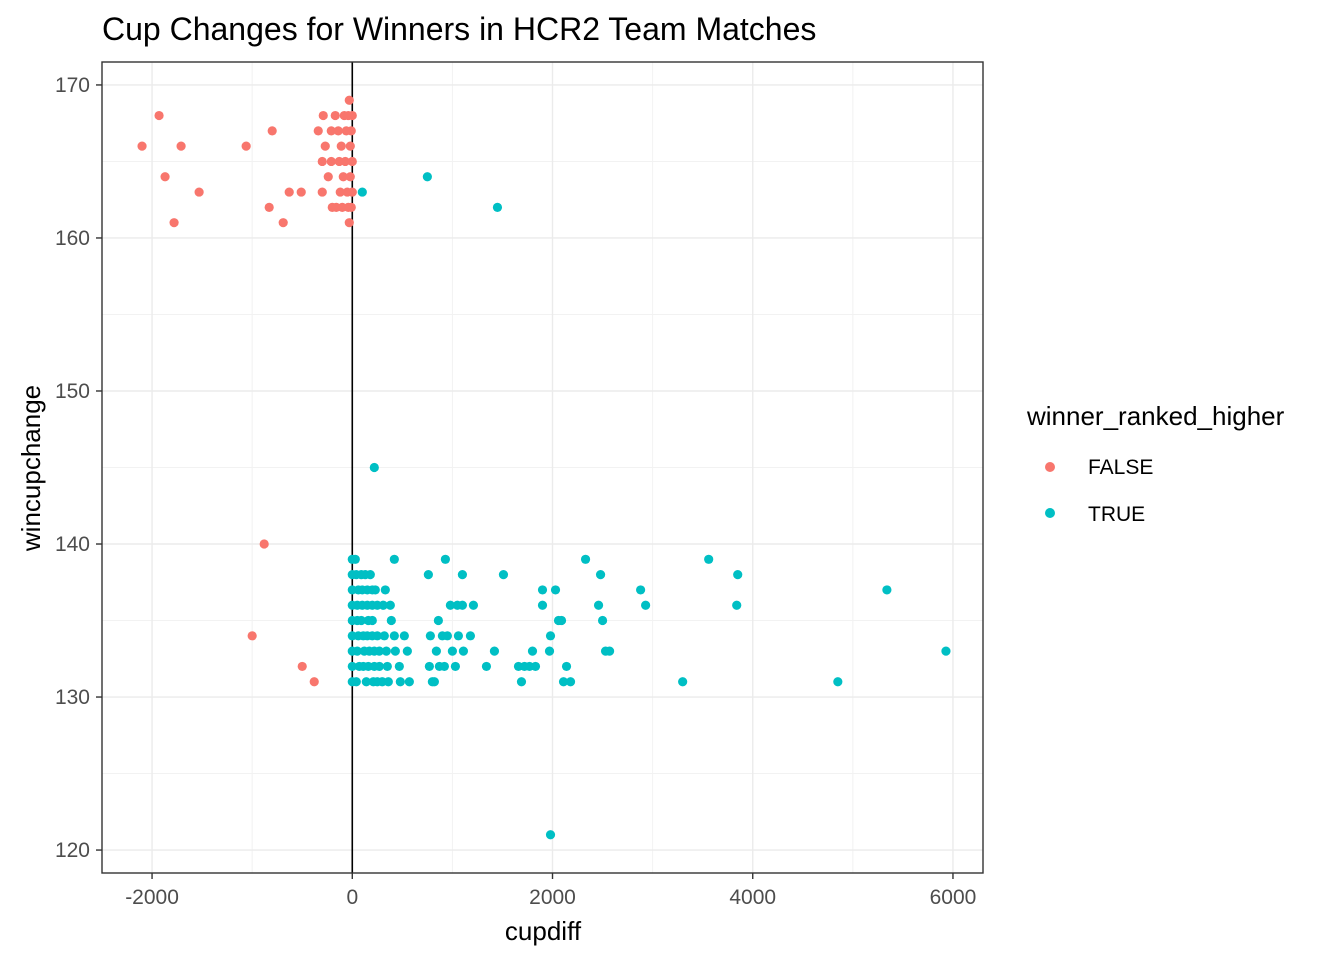 This screenshot has height=960, width=1344. Describe the element at coordinates (78, 468) in the screenshot. I see `y-axis: 120 130 140 150 160 170` at that location.